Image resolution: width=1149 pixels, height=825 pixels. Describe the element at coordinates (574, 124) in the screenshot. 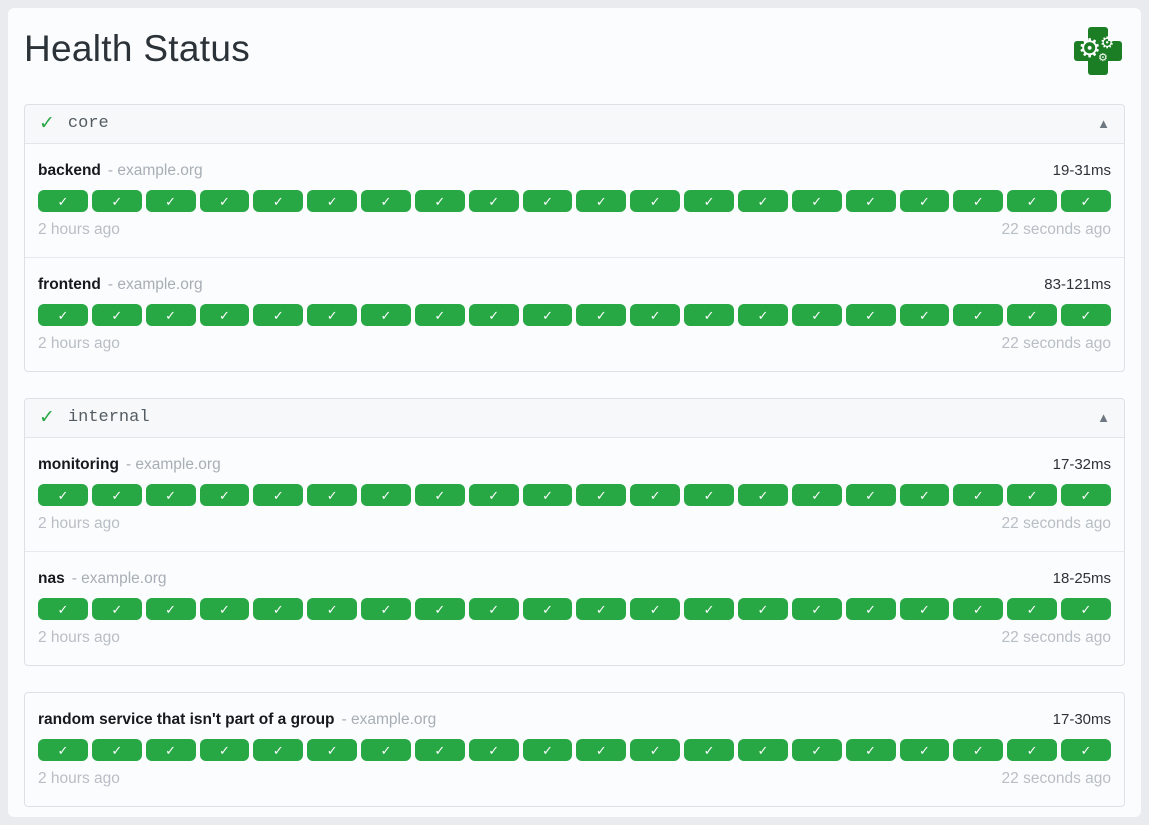

I see `group-header: ✓ core ▲` at that location.